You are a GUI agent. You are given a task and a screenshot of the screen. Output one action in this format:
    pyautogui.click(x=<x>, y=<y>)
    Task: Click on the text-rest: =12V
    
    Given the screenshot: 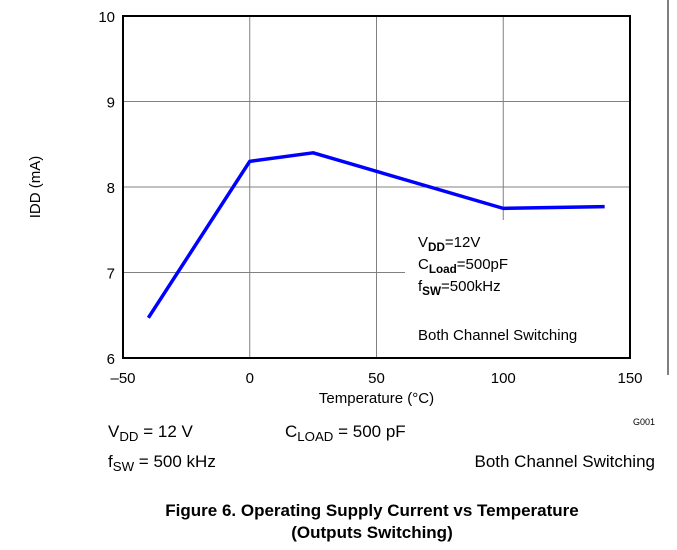 What is the action you would take?
    pyautogui.click(x=462, y=242)
    